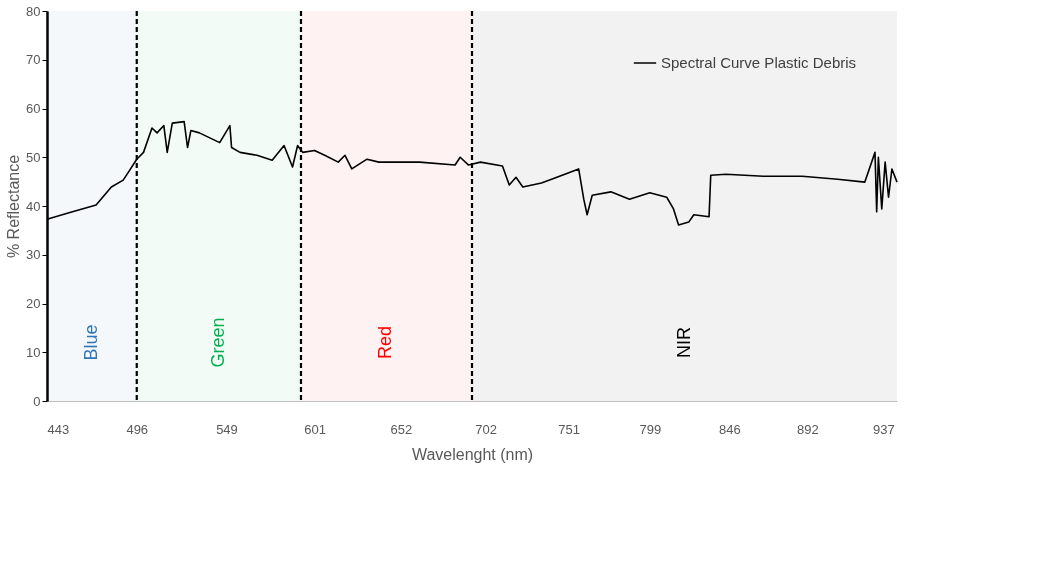 Image resolution: width=1050 pixels, height=570 pixels. I want to click on band-label: Green, so click(217, 342).